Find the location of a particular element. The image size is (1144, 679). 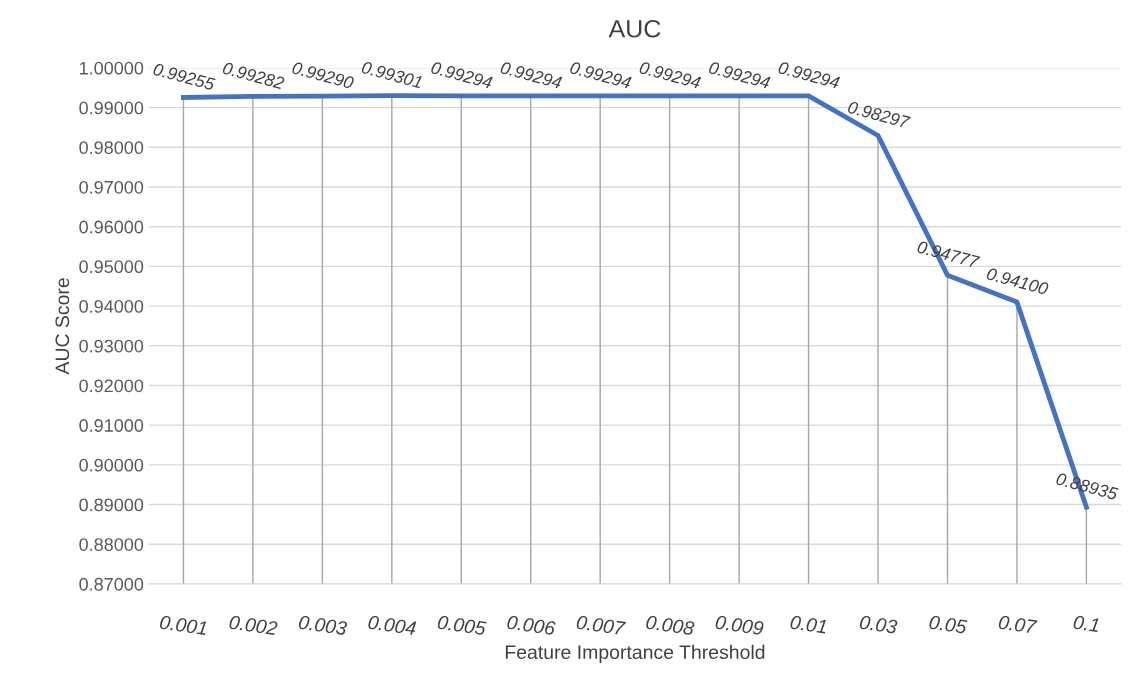

y-tick-label: 0.96000 is located at coordinates (111, 227).